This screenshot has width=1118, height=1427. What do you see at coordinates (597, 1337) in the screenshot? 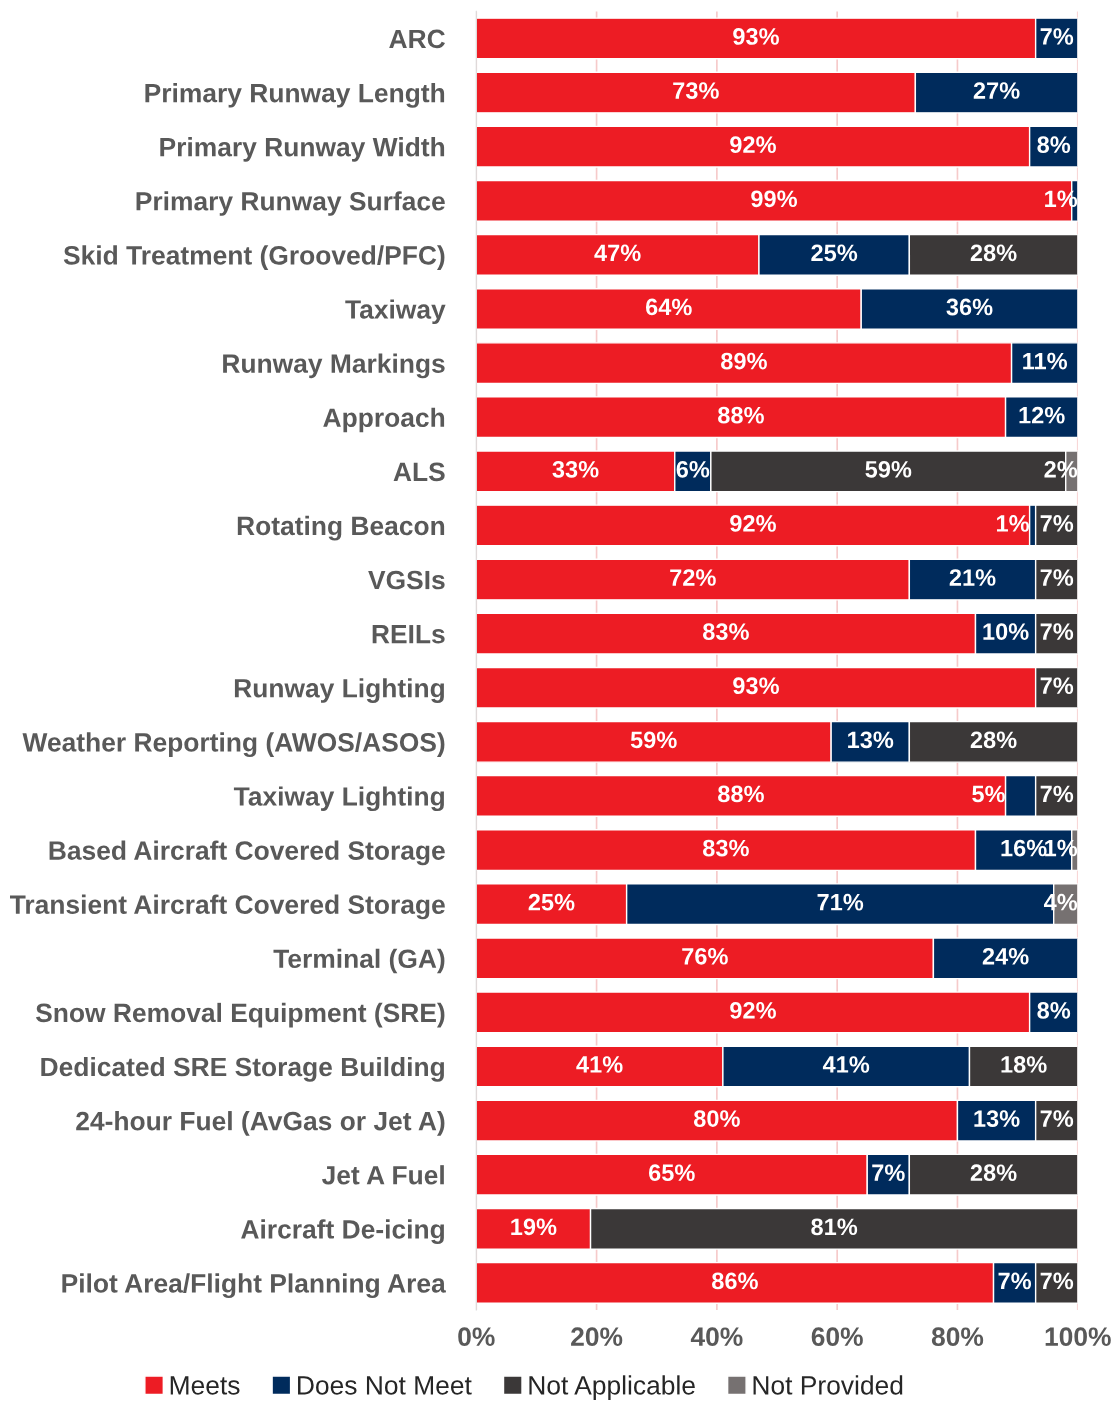
I see `x-tick-label: 20%` at bounding box center [597, 1337].